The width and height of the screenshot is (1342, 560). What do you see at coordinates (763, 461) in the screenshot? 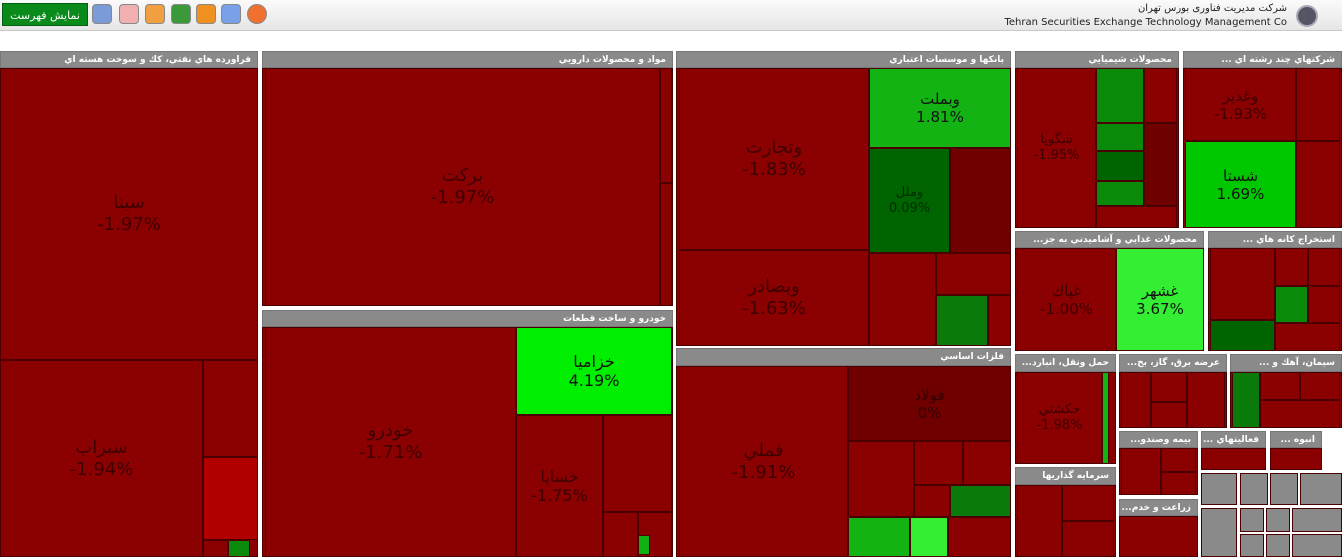
I see `stock-tile: فملي -1.91%` at bounding box center [763, 461].